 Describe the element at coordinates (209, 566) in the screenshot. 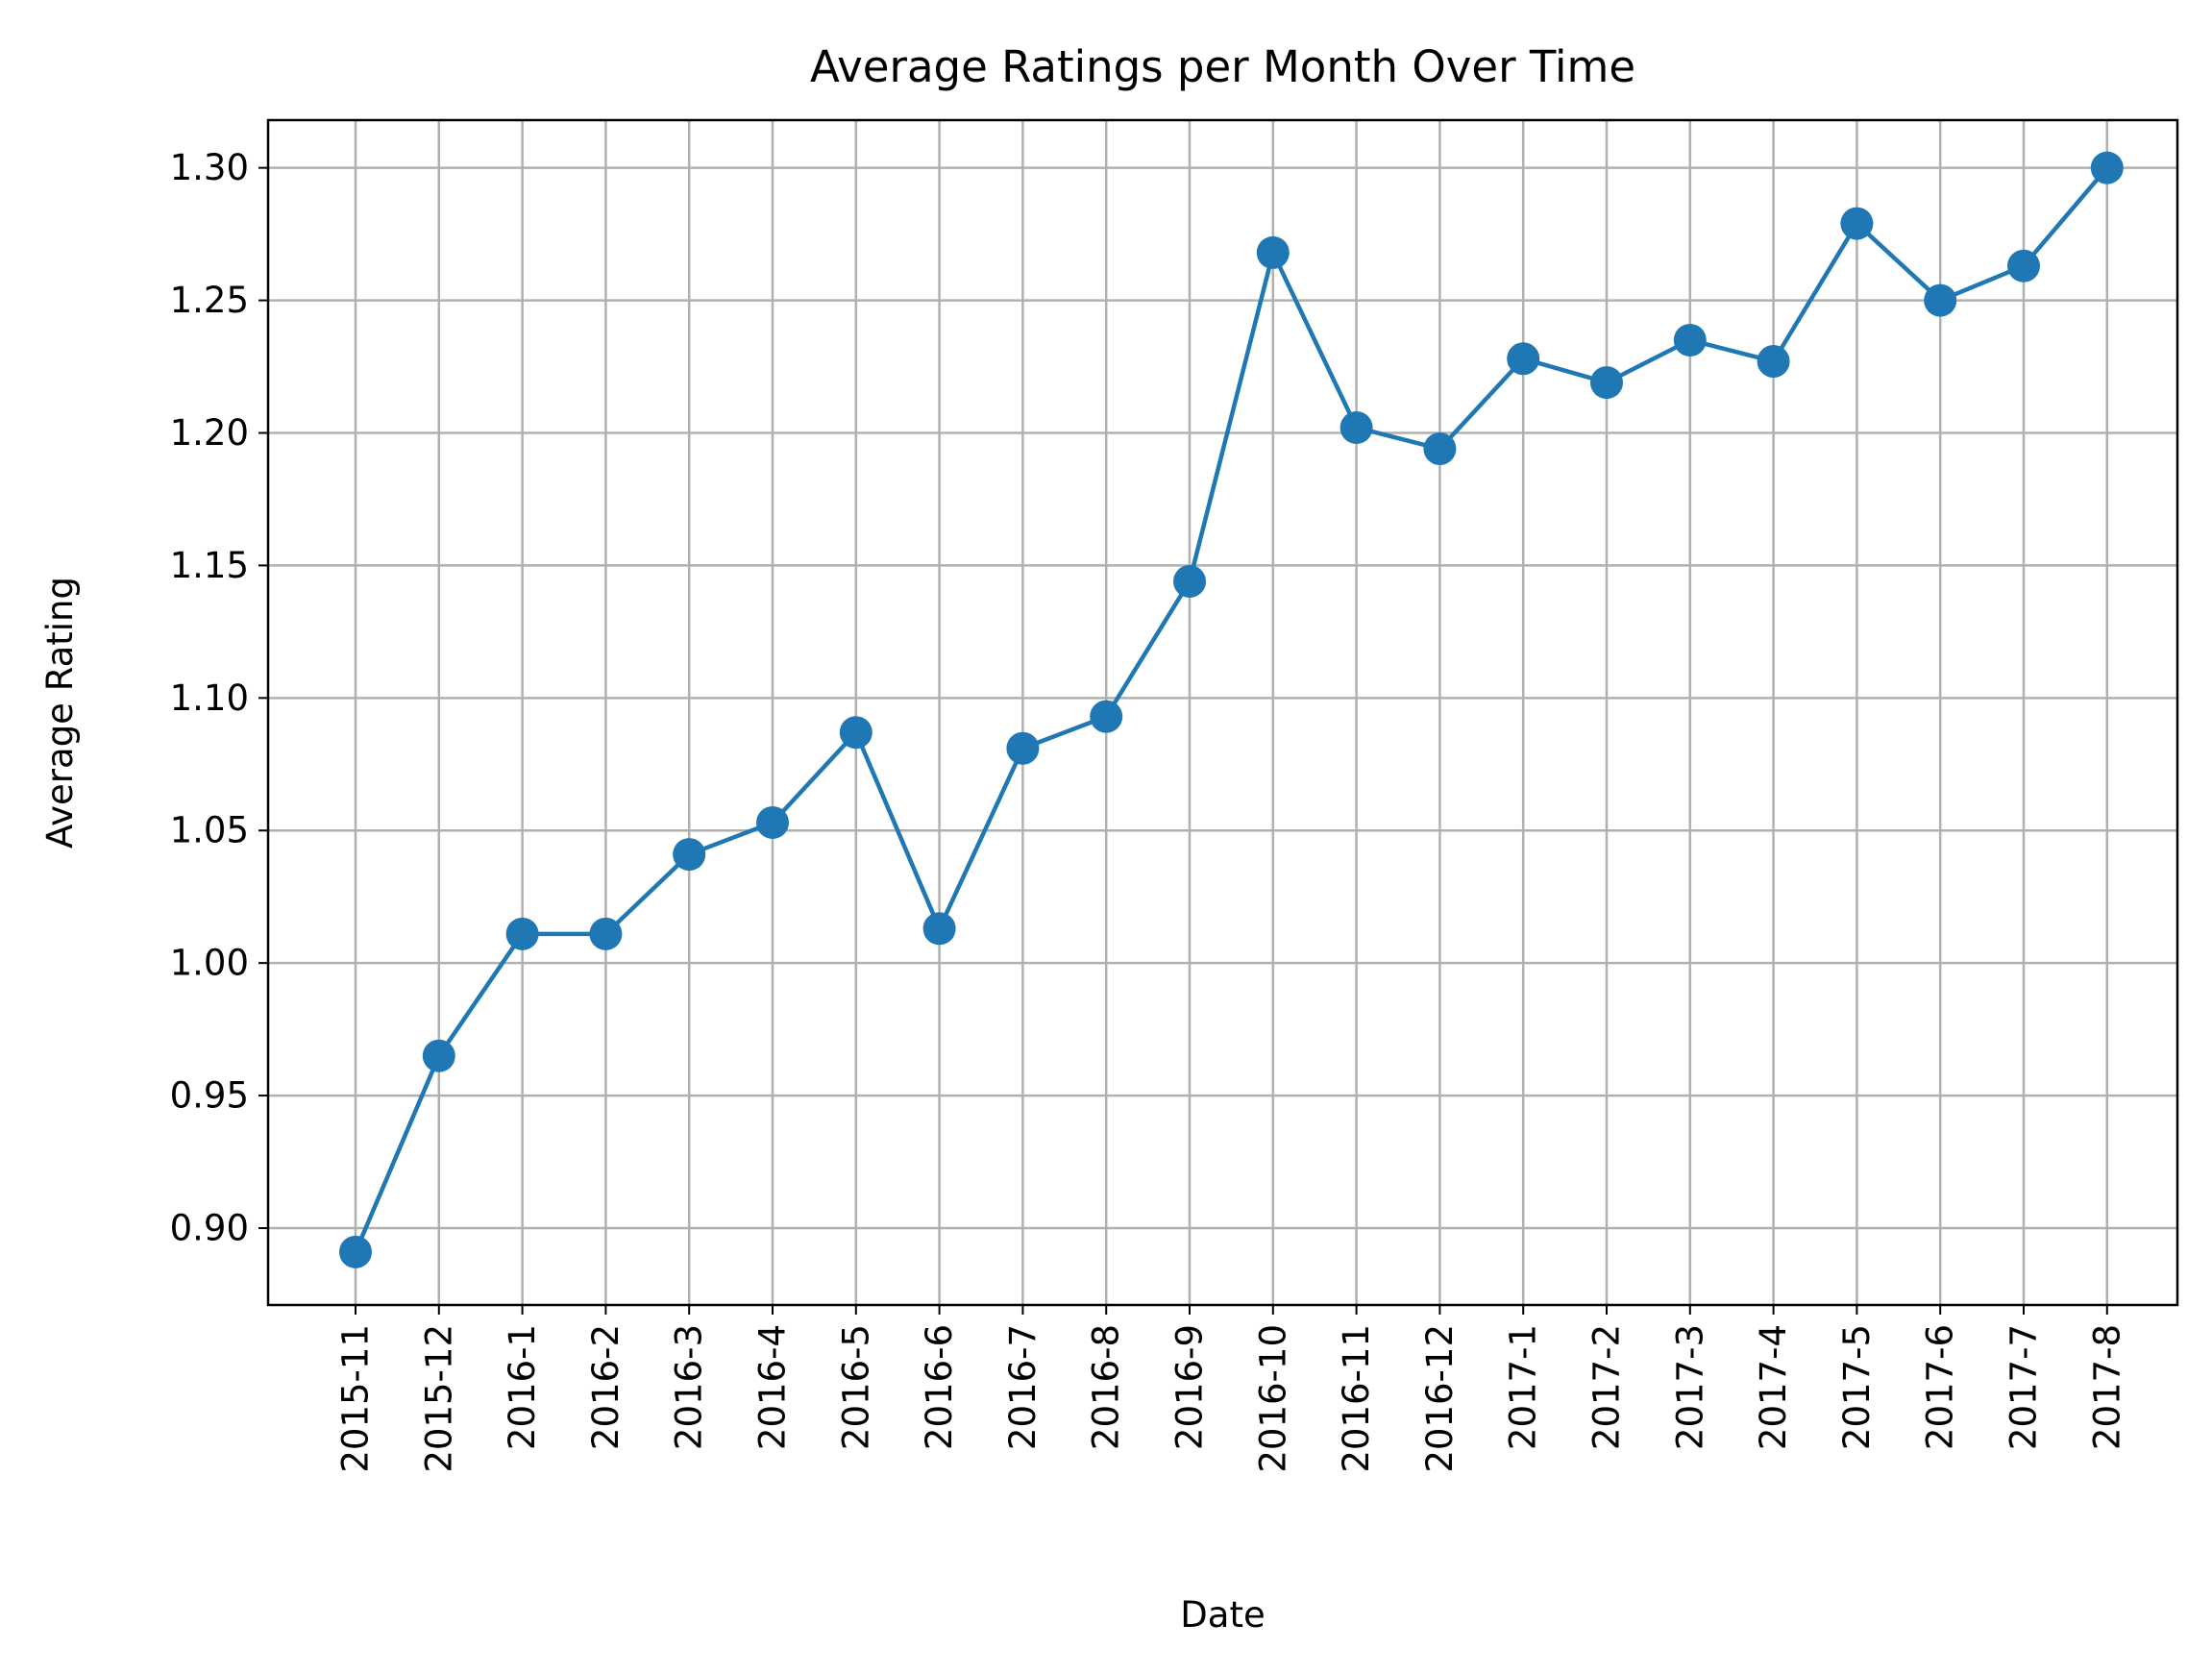

I see `y-tick-label: 1.15` at that location.